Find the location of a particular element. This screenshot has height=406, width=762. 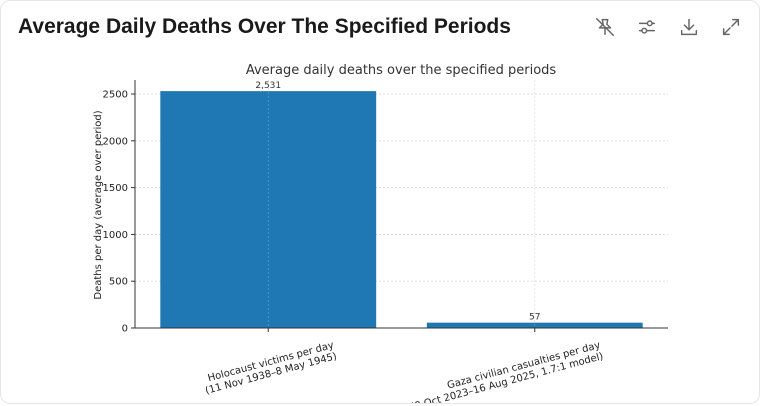

y-tick-label: 1500 is located at coordinates (115, 188).